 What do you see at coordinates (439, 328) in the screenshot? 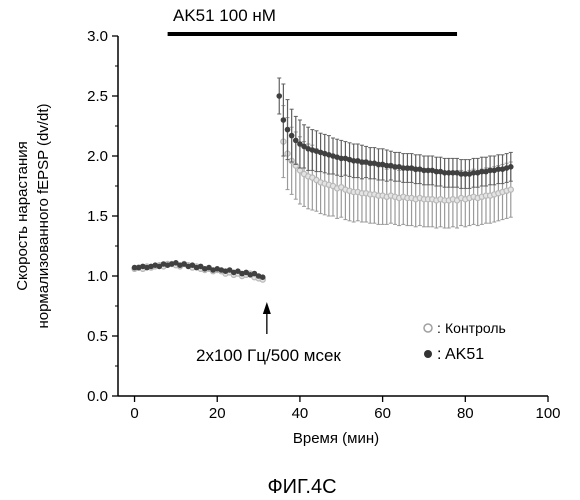
I see `legend-colon-control: :` at bounding box center [439, 328].